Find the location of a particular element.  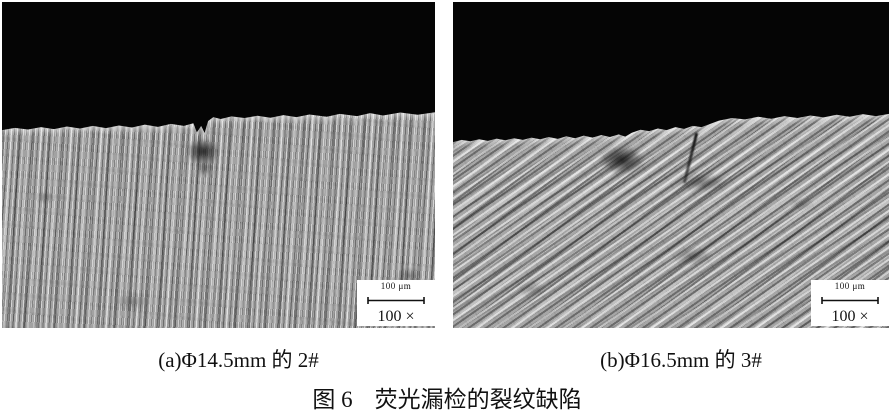

panel-caption-a: (a)Φ14.5mm 的 2# is located at coordinates (238, 360).